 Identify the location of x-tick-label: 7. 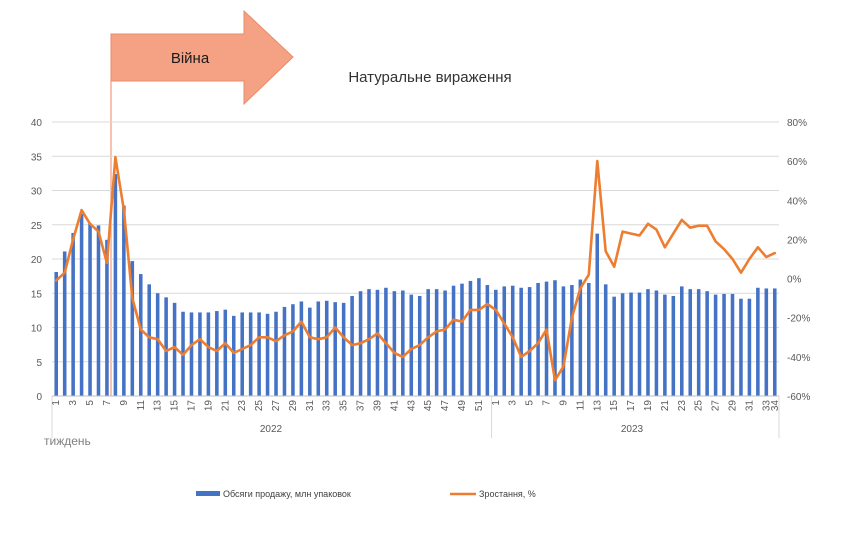
(547, 403).